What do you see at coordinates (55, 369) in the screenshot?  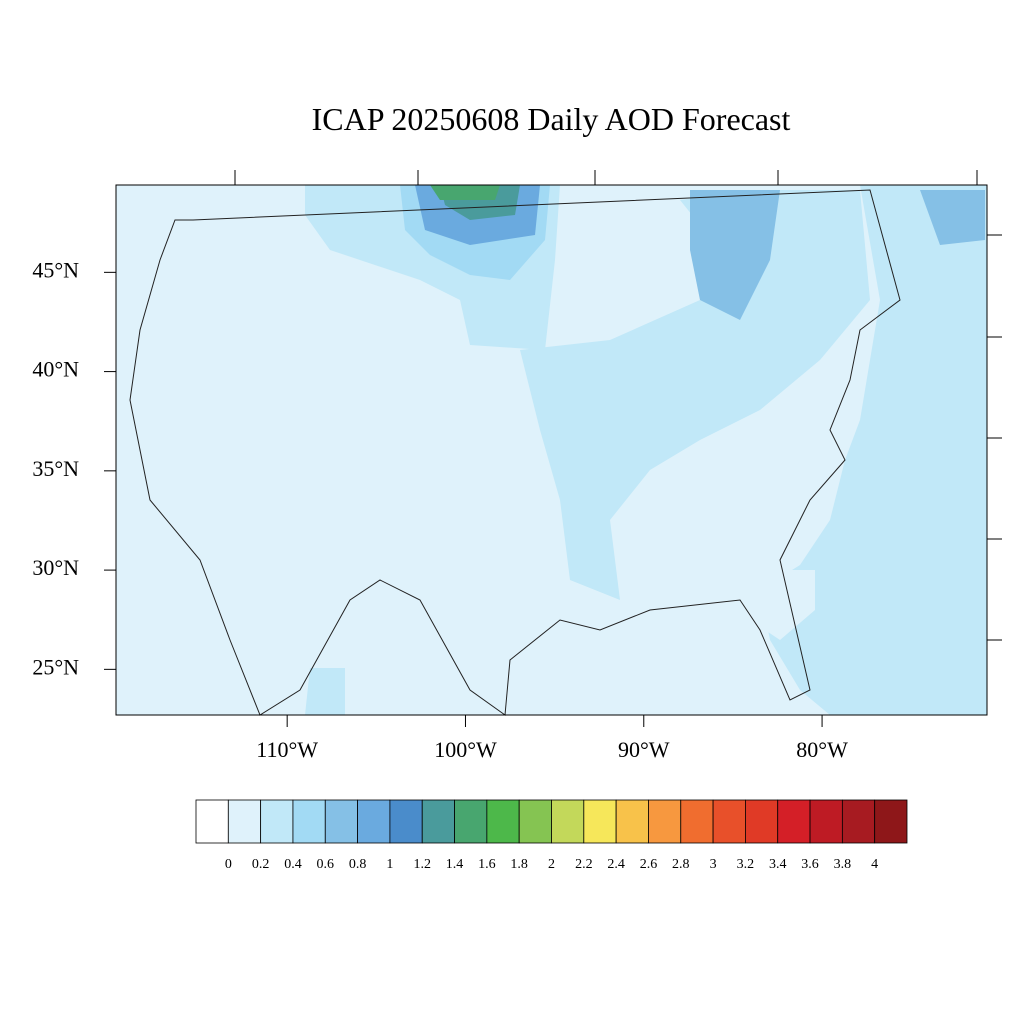 I see `y-tick-label: 40°N` at bounding box center [55, 369].